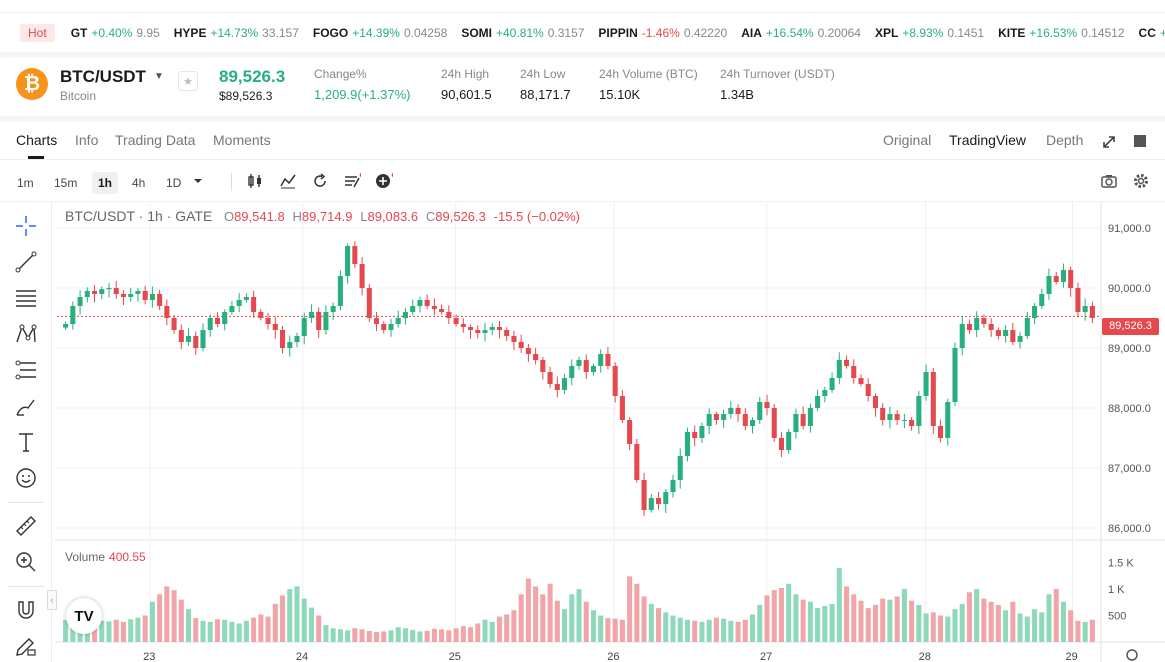 Image resolution: width=1165 pixels, height=662 pixels. Describe the element at coordinates (66, 183) in the screenshot. I see `timeframe-15m: 15m` at that location.